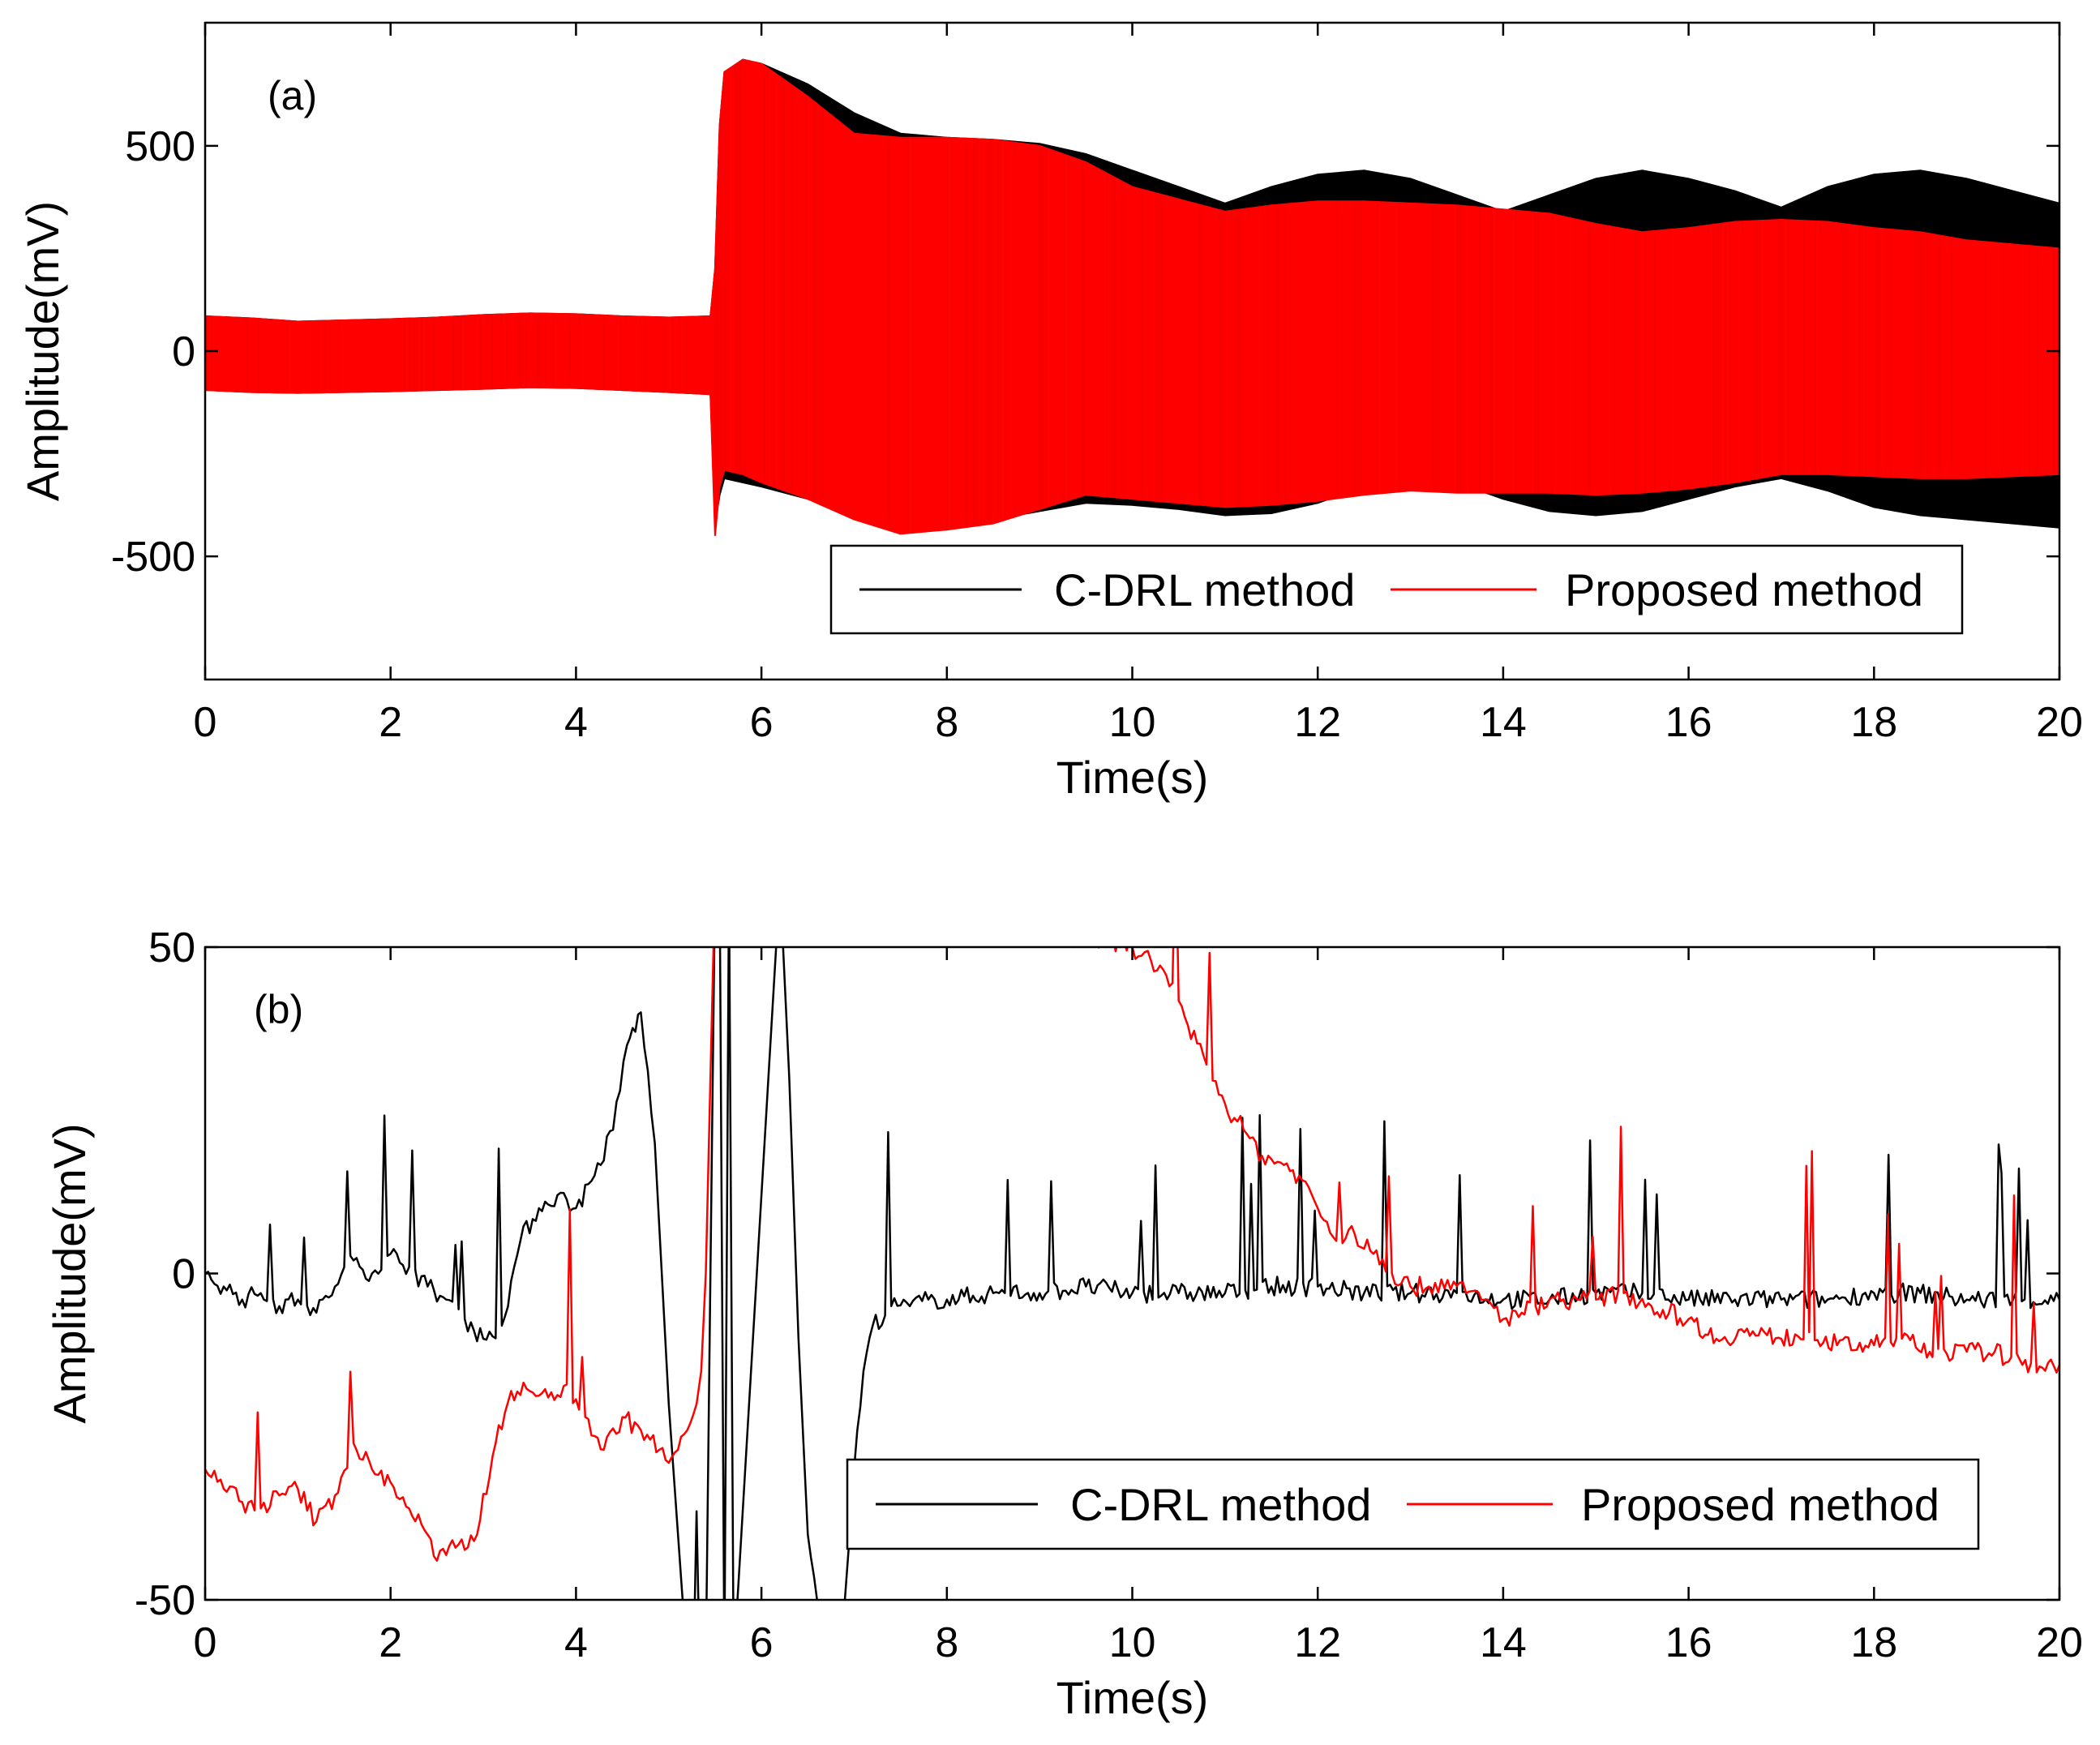 Image resolution: width=2100 pixels, height=1745 pixels. Describe the element at coordinates (292, 95) in the screenshot. I see `panel-label: (a)` at that location.